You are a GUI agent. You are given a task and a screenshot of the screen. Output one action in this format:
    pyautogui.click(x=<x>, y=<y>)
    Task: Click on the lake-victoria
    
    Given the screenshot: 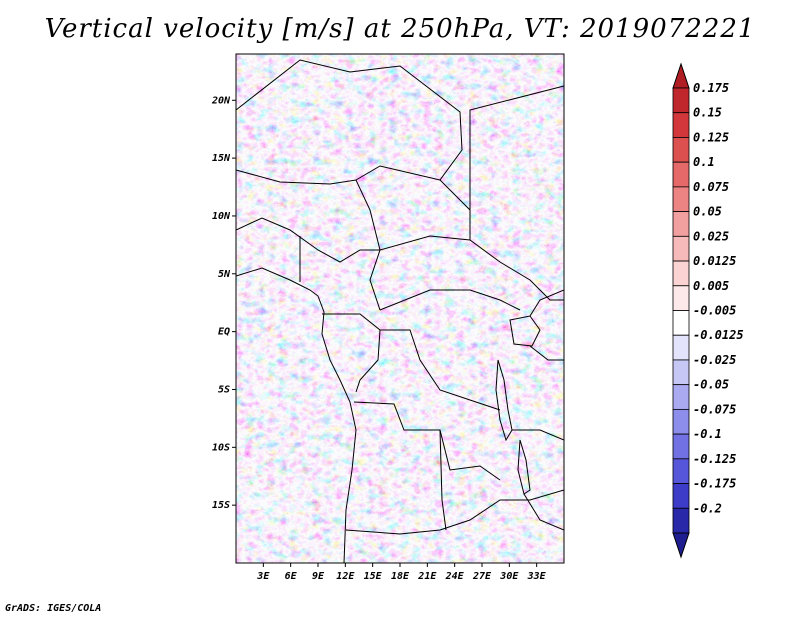 What is the action you would take?
    pyautogui.click(x=525, y=331)
    